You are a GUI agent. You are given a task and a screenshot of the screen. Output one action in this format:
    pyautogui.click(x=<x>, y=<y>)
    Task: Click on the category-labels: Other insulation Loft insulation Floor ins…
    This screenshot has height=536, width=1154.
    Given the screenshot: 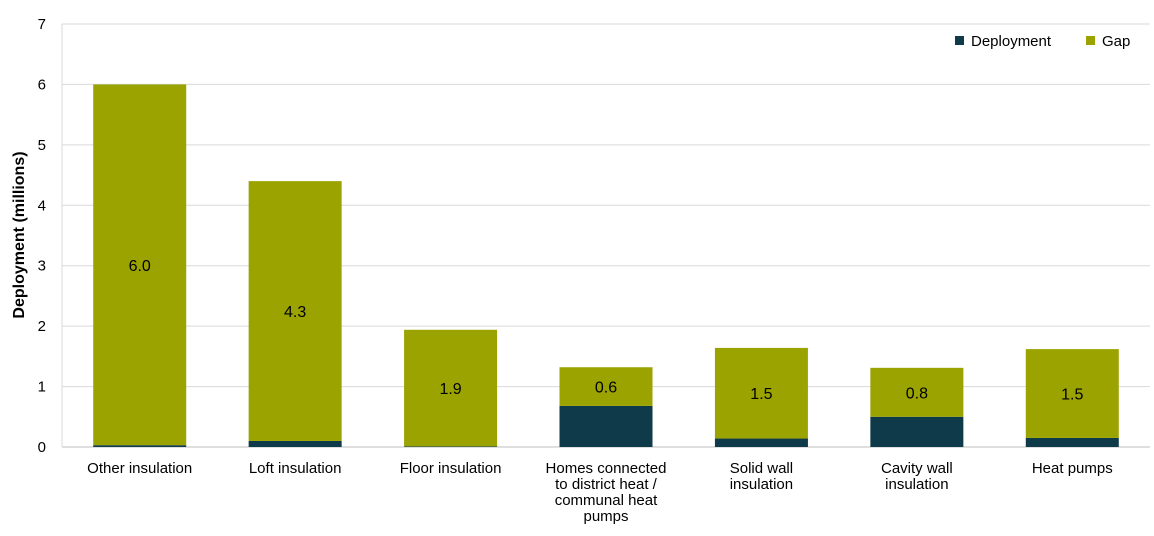 What is the action you would take?
    pyautogui.click(x=600, y=492)
    